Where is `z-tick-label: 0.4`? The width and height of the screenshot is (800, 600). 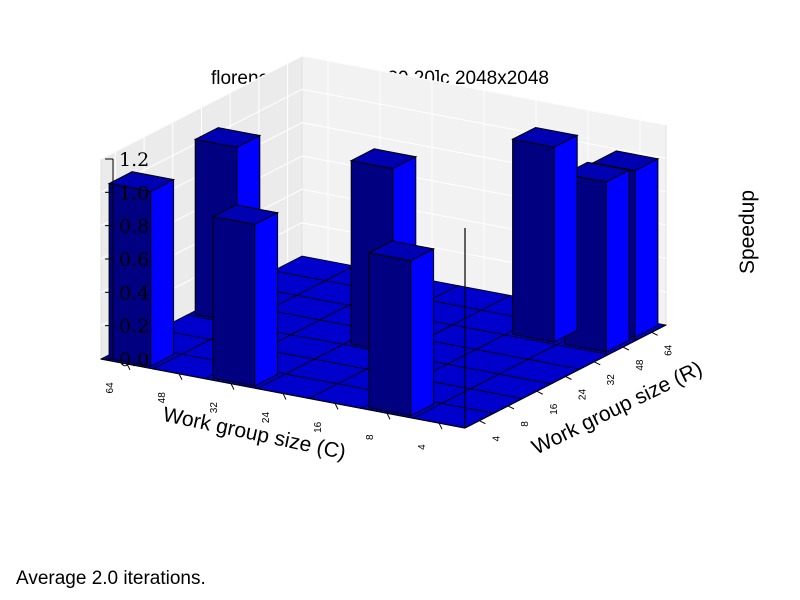
z-tick-label: 0.4 is located at coordinates (134, 293).